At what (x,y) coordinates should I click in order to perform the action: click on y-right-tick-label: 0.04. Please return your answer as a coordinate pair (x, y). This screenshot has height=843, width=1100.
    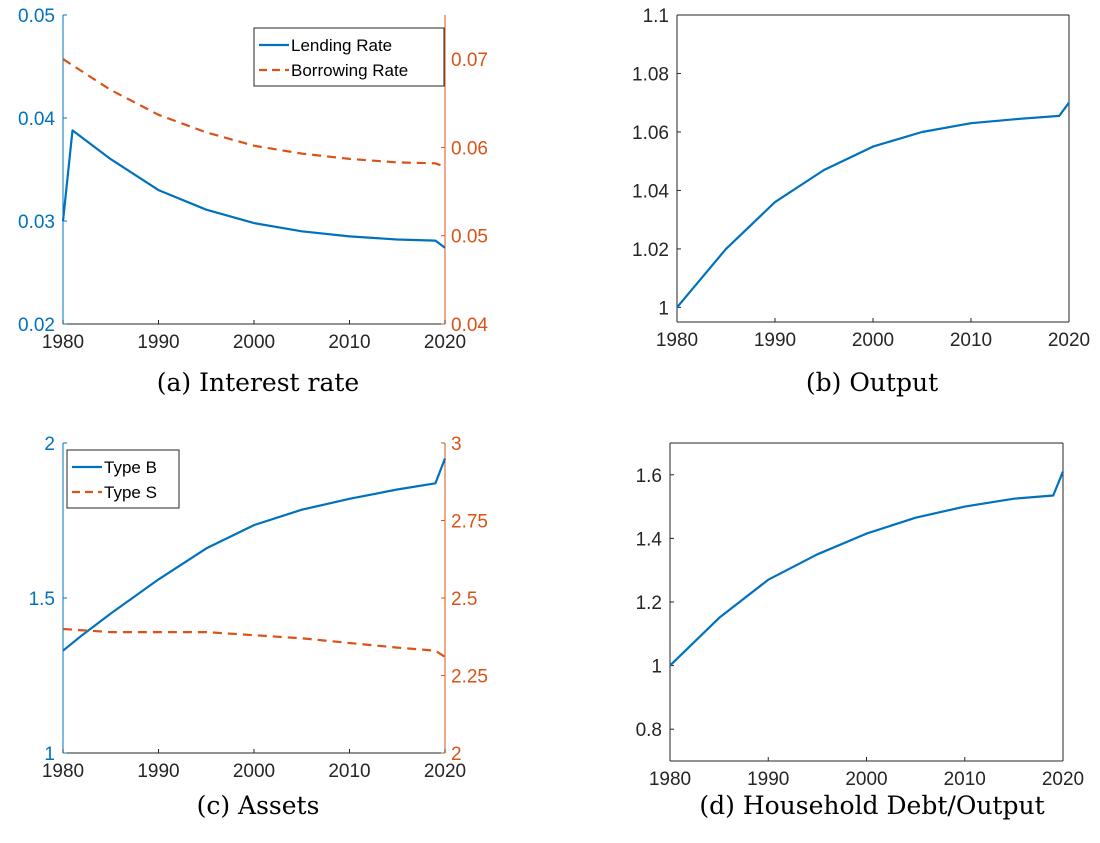
    Looking at the image, I should click on (469, 325).